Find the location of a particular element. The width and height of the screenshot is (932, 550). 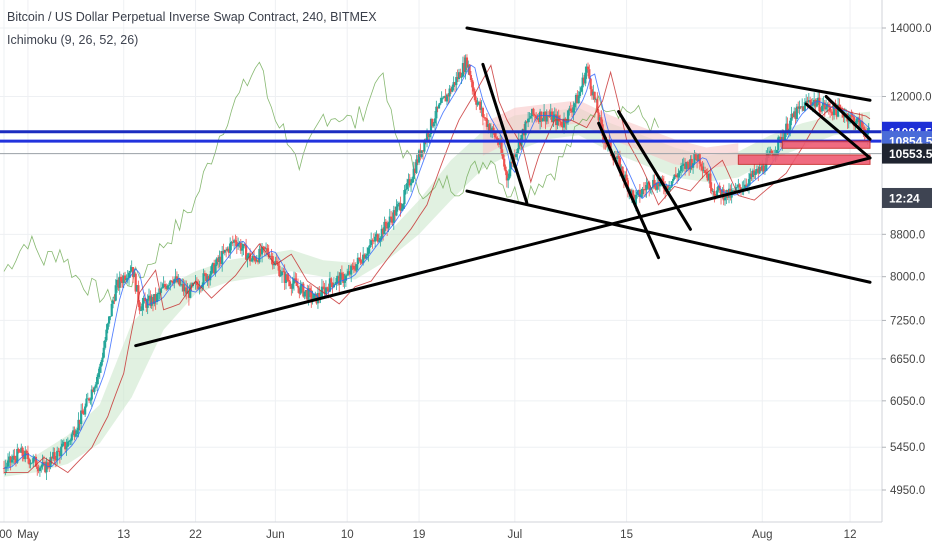

supply-zone-lower is located at coordinates (804, 159).